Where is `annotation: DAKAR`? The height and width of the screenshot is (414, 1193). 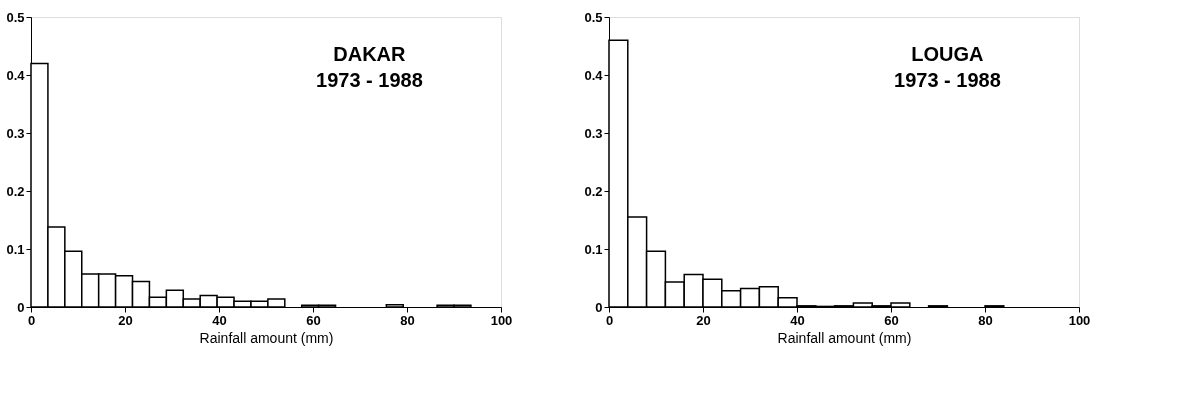
annotation: DAKAR is located at coordinates (370, 54).